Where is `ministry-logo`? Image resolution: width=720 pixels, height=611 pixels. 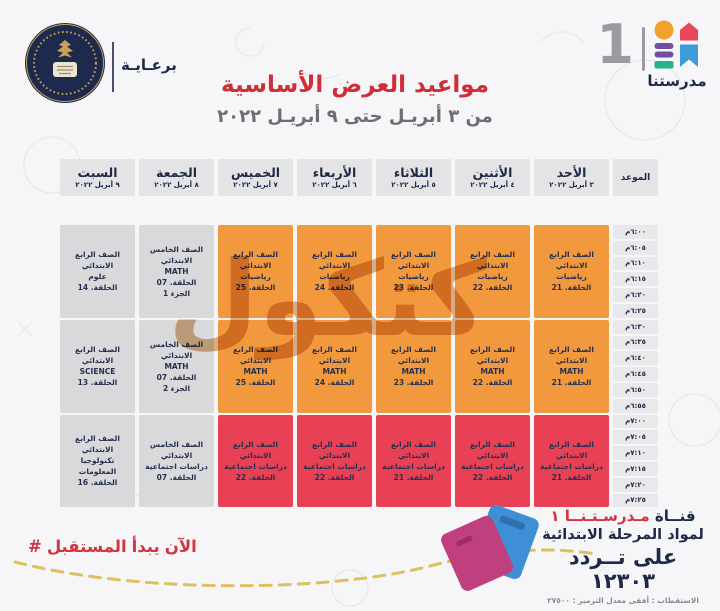 ministry-logo is located at coordinates (65, 63).